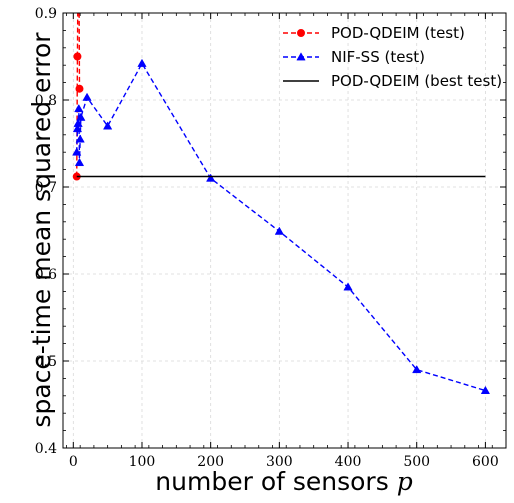 This screenshot has height=503, width=514. What do you see at coordinates (348, 462) in the screenshot?
I see `x-tick-label: 400` at bounding box center [348, 462].